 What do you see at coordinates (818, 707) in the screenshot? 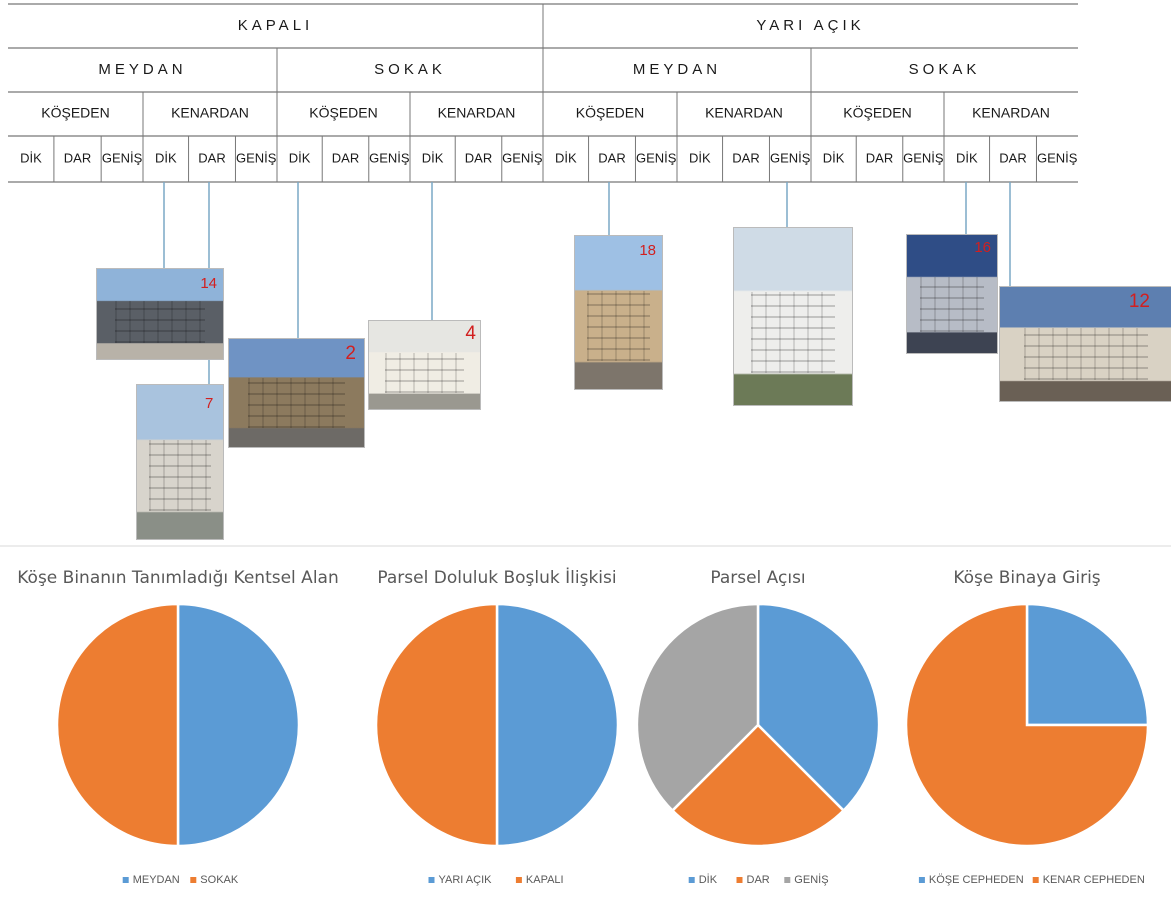
I see `pie-slice-di̇k` at bounding box center [818, 707].